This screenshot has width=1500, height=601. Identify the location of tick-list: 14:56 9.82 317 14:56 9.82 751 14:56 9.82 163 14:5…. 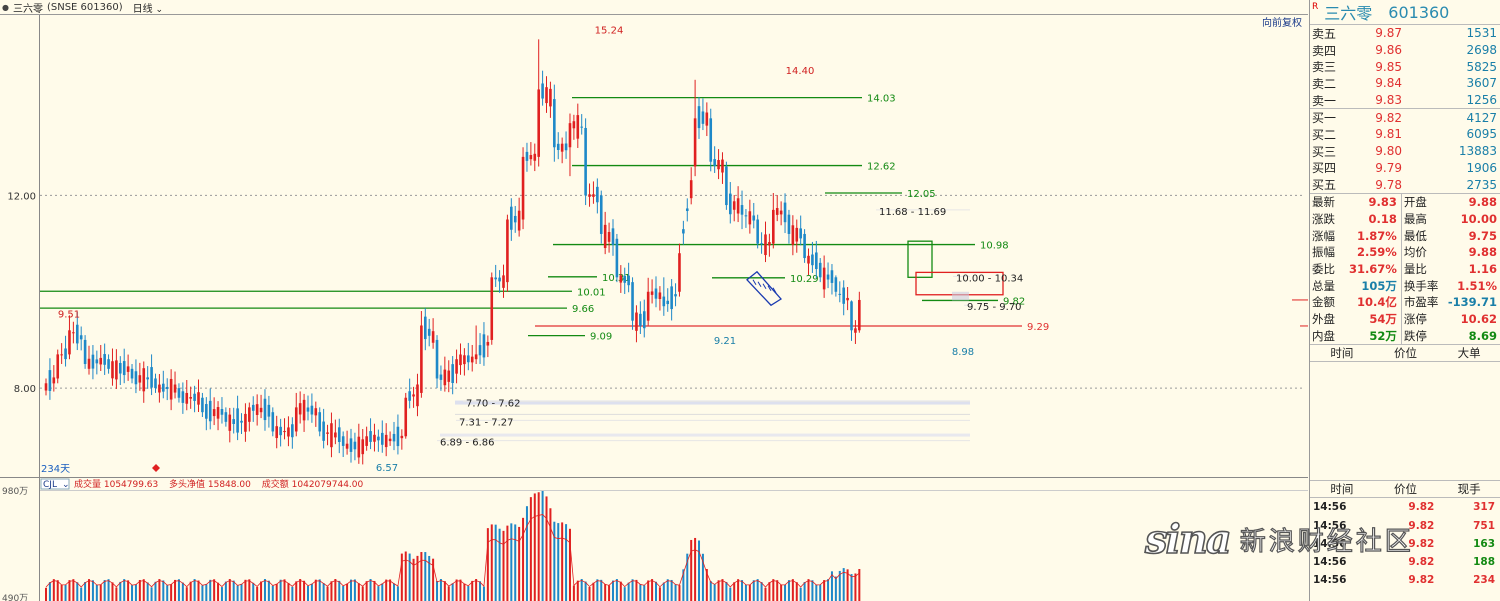
(1405, 543).